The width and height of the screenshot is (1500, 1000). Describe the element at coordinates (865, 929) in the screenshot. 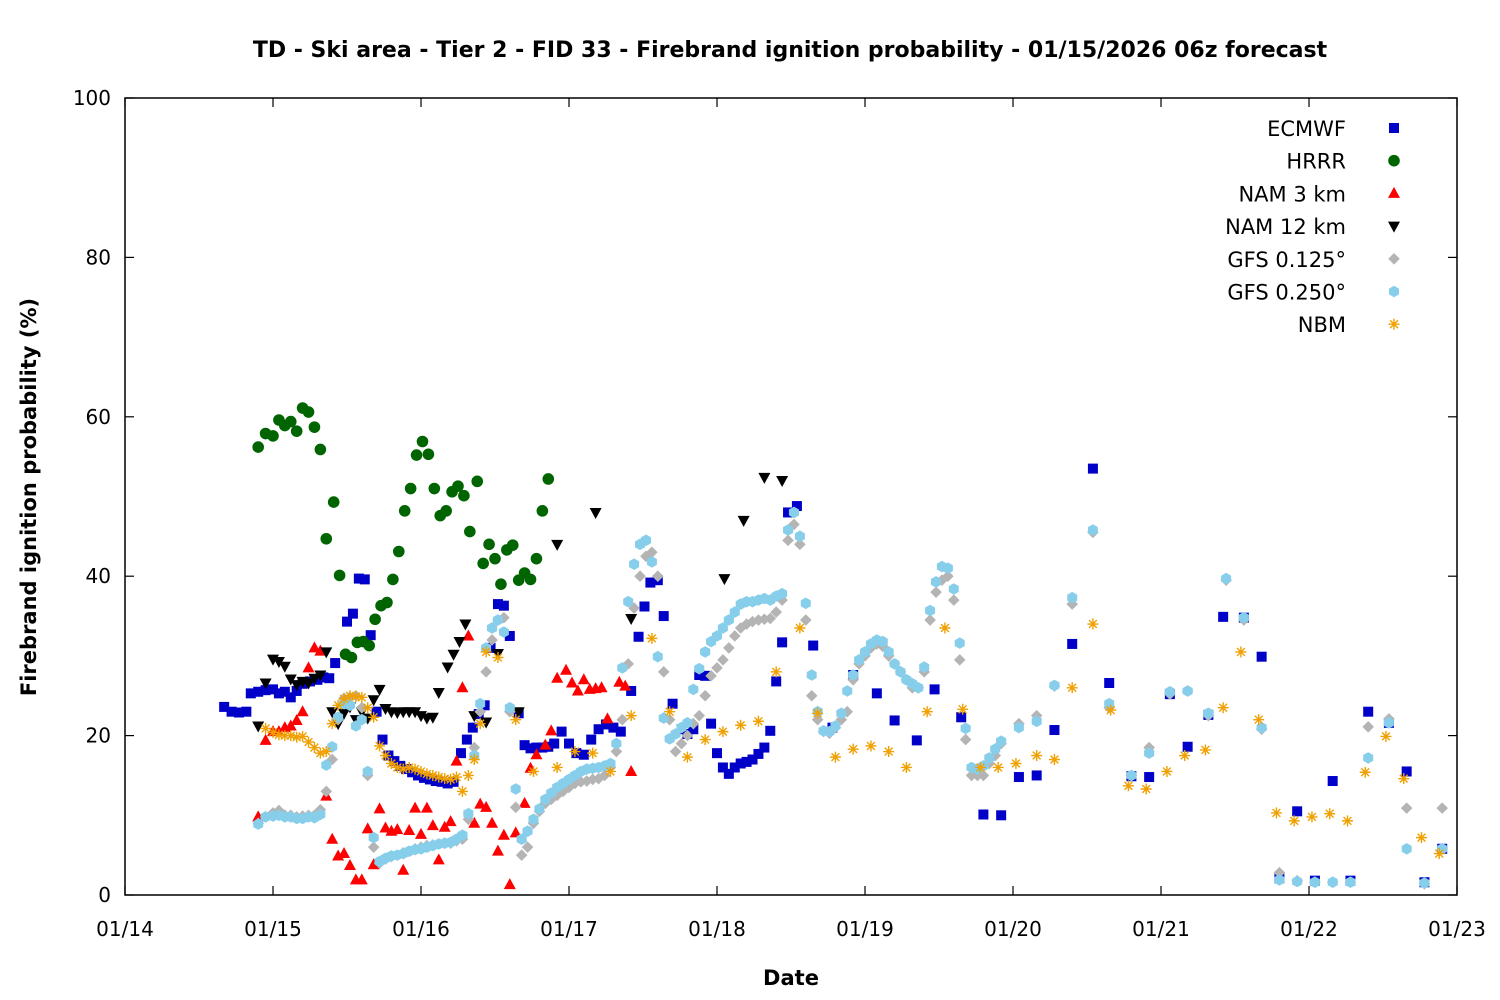

I see `x-tick-label: 01/19` at that location.